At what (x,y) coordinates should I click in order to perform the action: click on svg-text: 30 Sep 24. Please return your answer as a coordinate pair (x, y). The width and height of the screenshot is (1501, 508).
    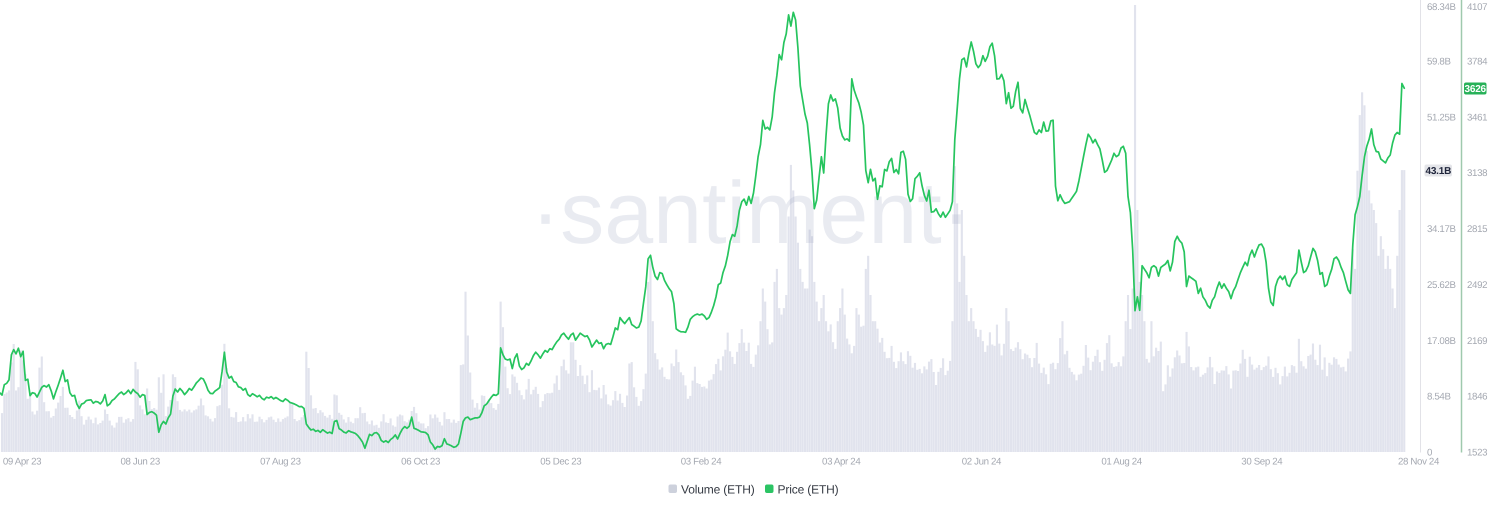
    Looking at the image, I should click on (1262, 462).